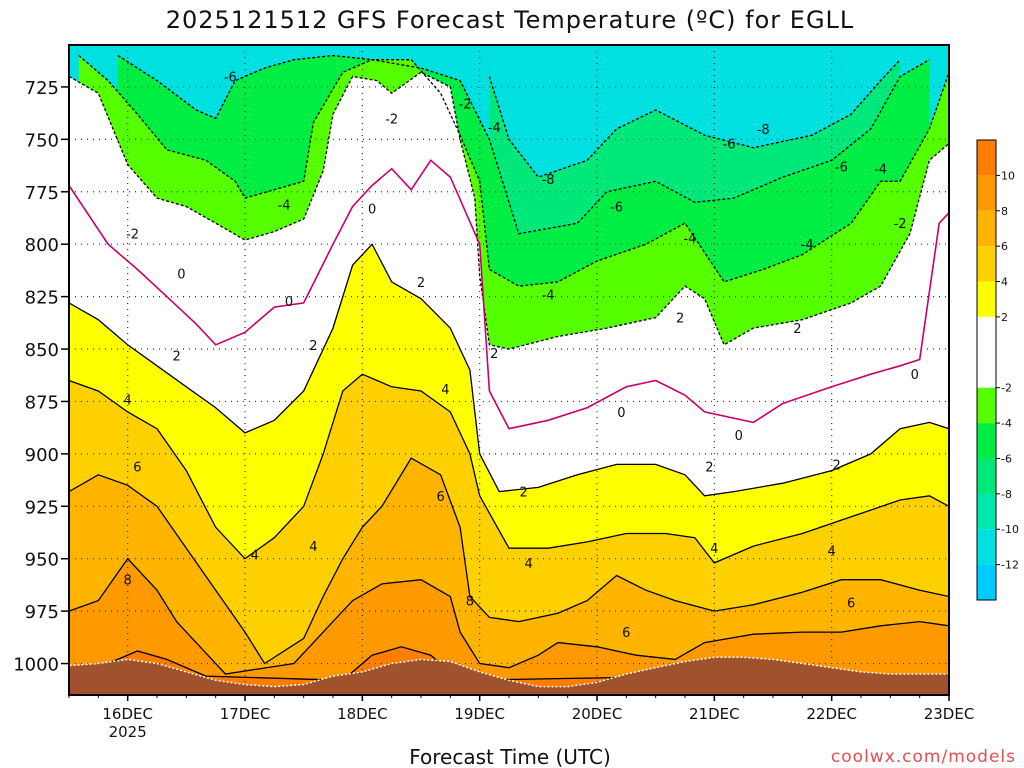 This screenshot has width=1024, height=768. Describe the element at coordinates (42, 245) in the screenshot. I see `y-tick-label: 800` at that location.